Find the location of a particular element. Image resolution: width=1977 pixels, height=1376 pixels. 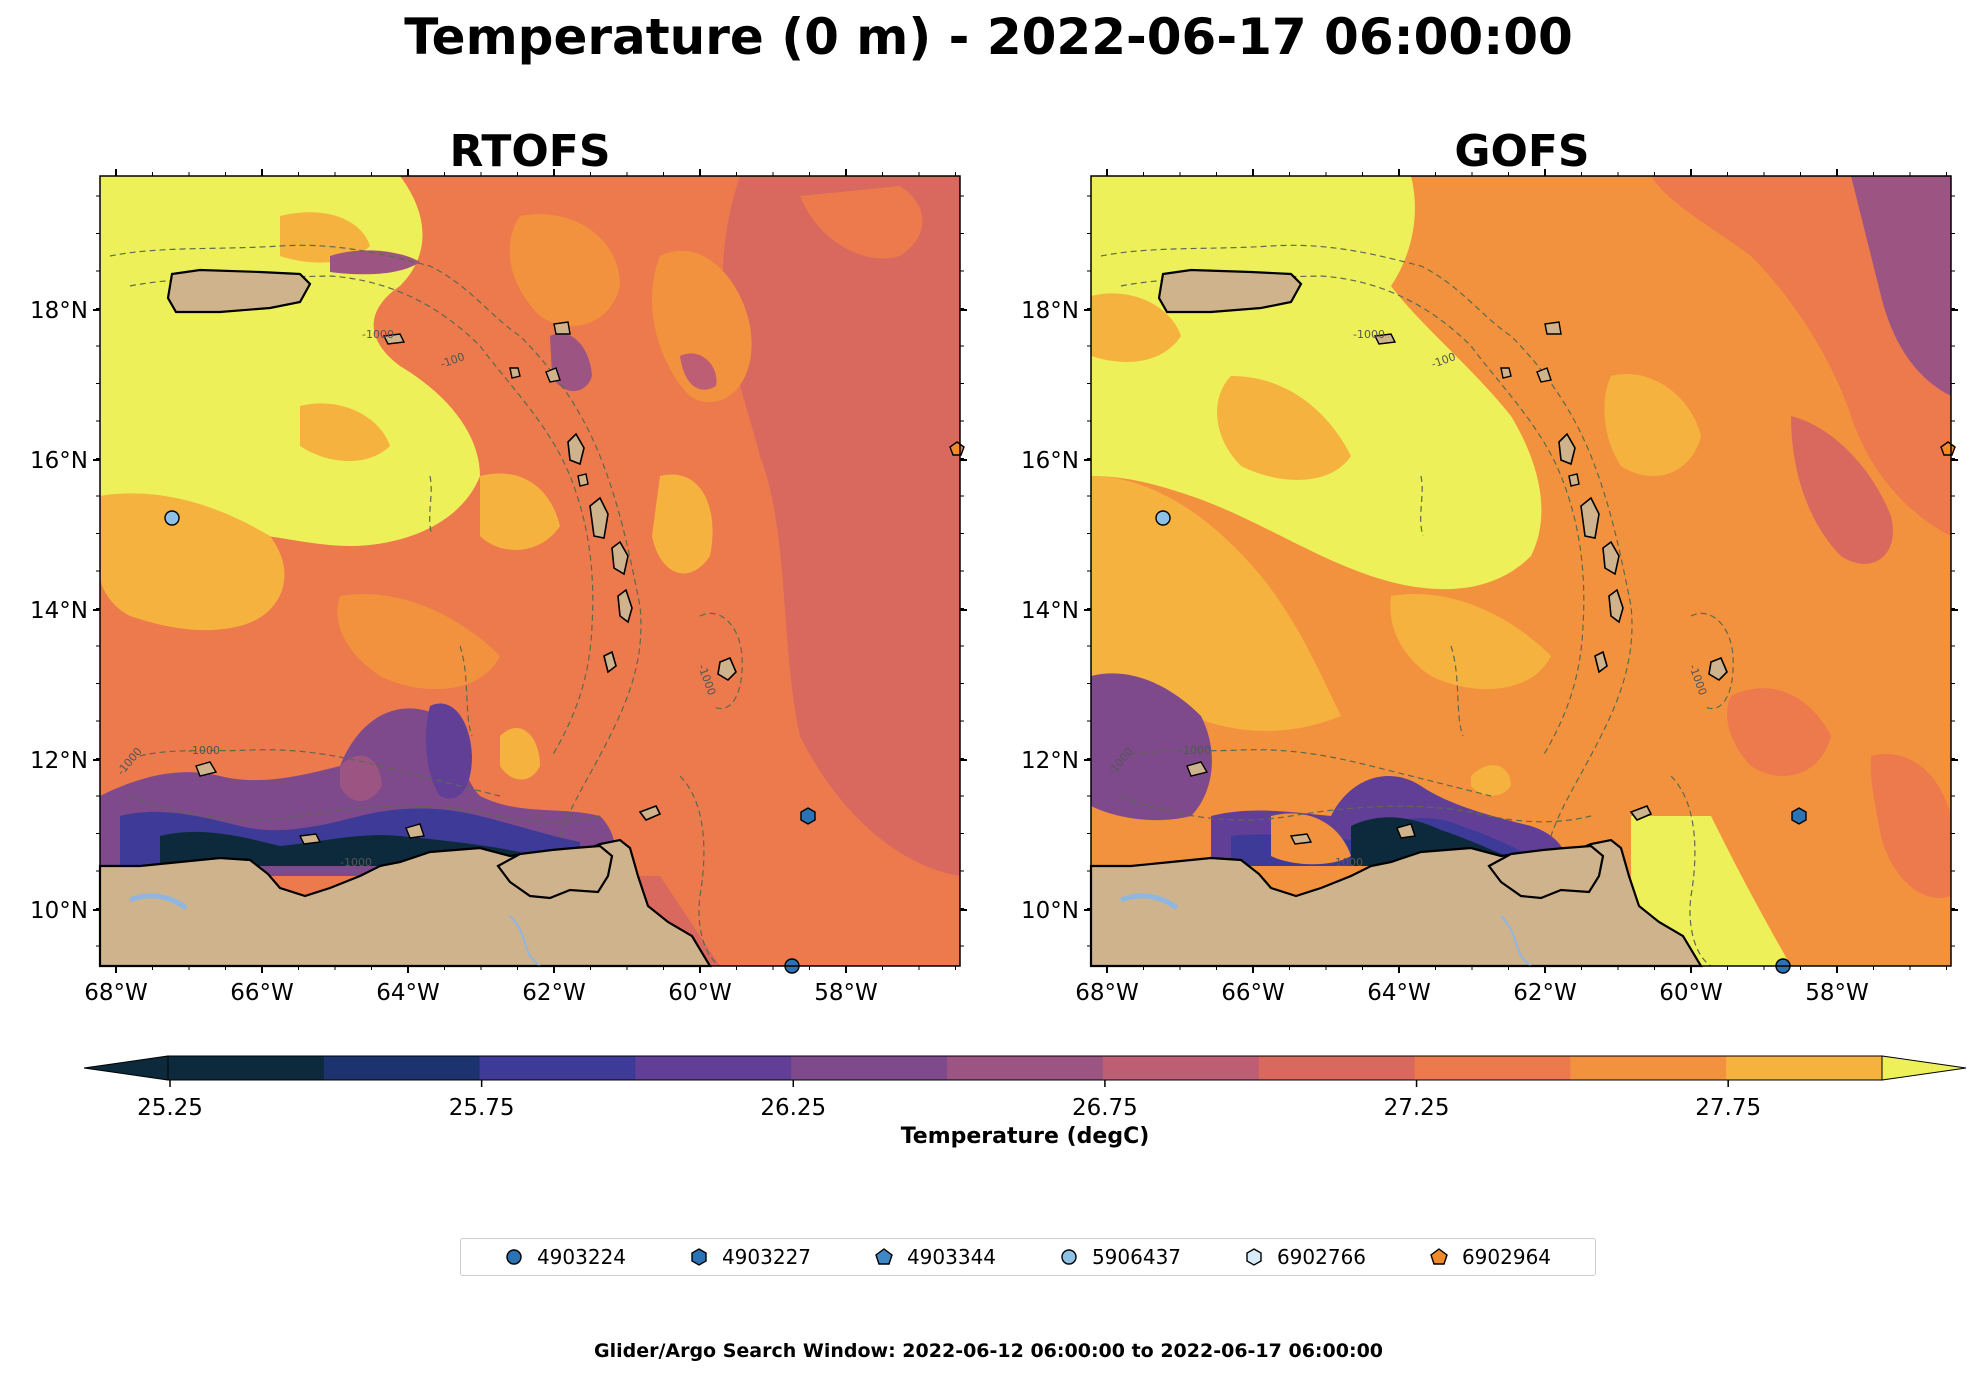

colorbar-tick-label: 27.25 is located at coordinates (1417, 1108).